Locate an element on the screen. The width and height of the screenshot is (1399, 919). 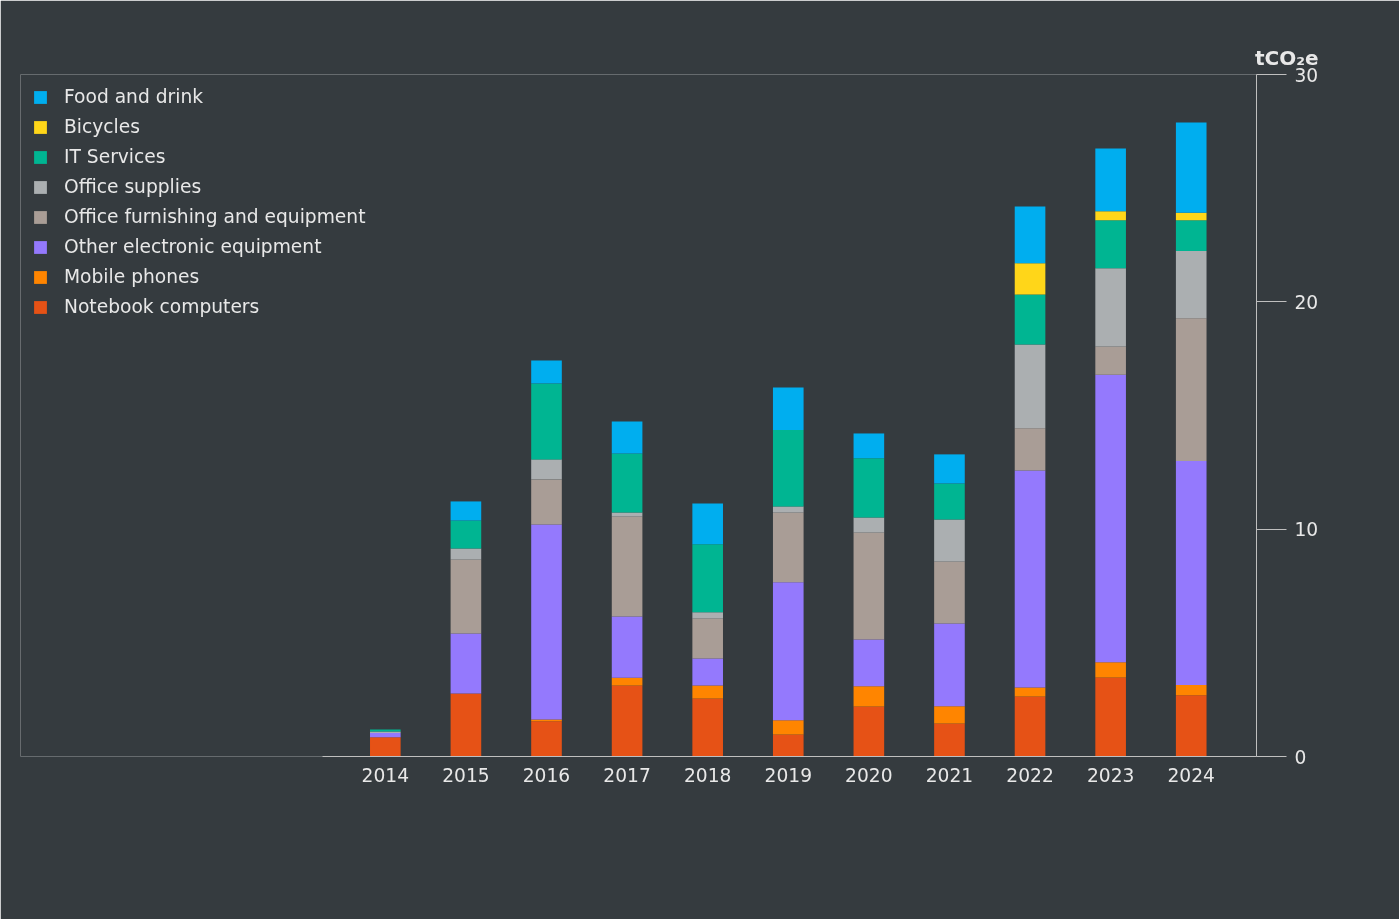
x-tick-label: 2021 is located at coordinates (949, 775).